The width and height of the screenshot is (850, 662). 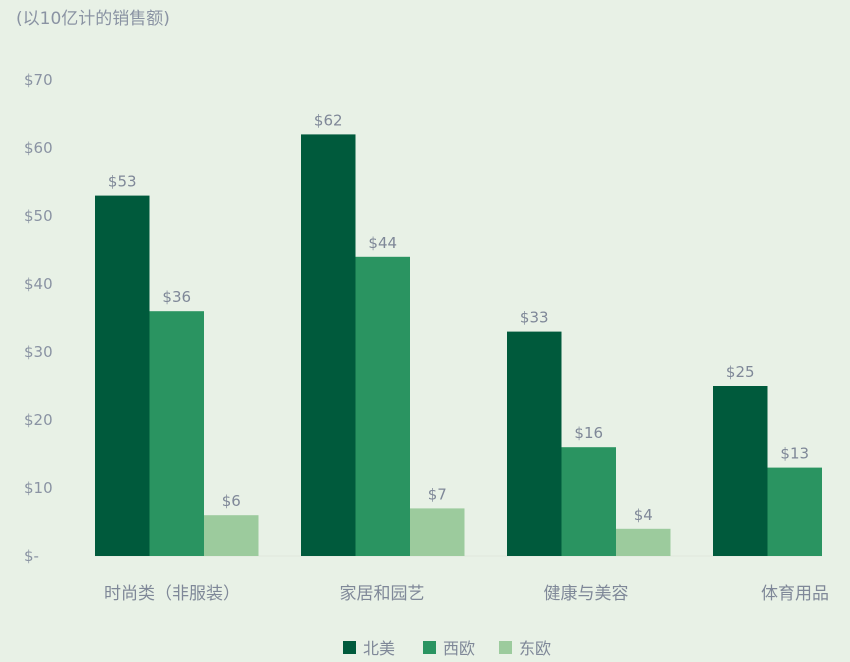 What do you see at coordinates (379, 648) in the screenshot?
I see `legend-label: 北美` at bounding box center [379, 648].